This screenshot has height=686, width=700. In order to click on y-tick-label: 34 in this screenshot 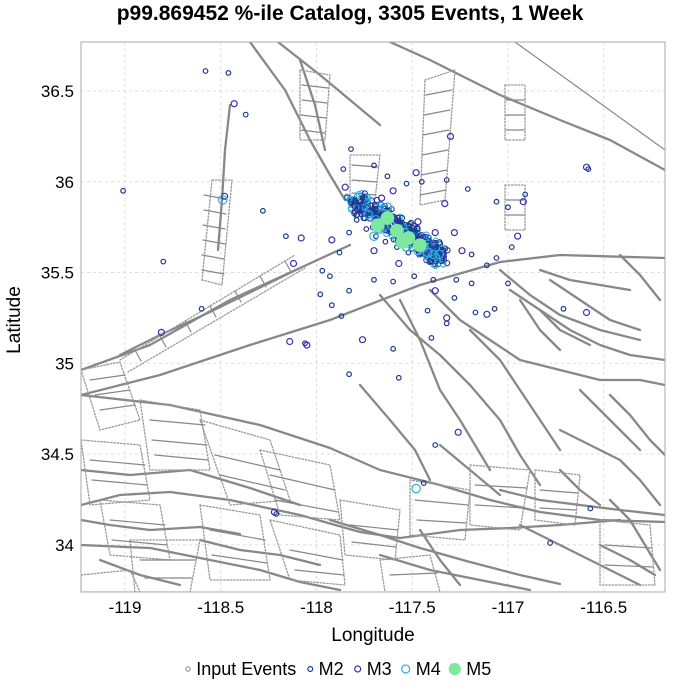, I will do `click(64, 545)`.